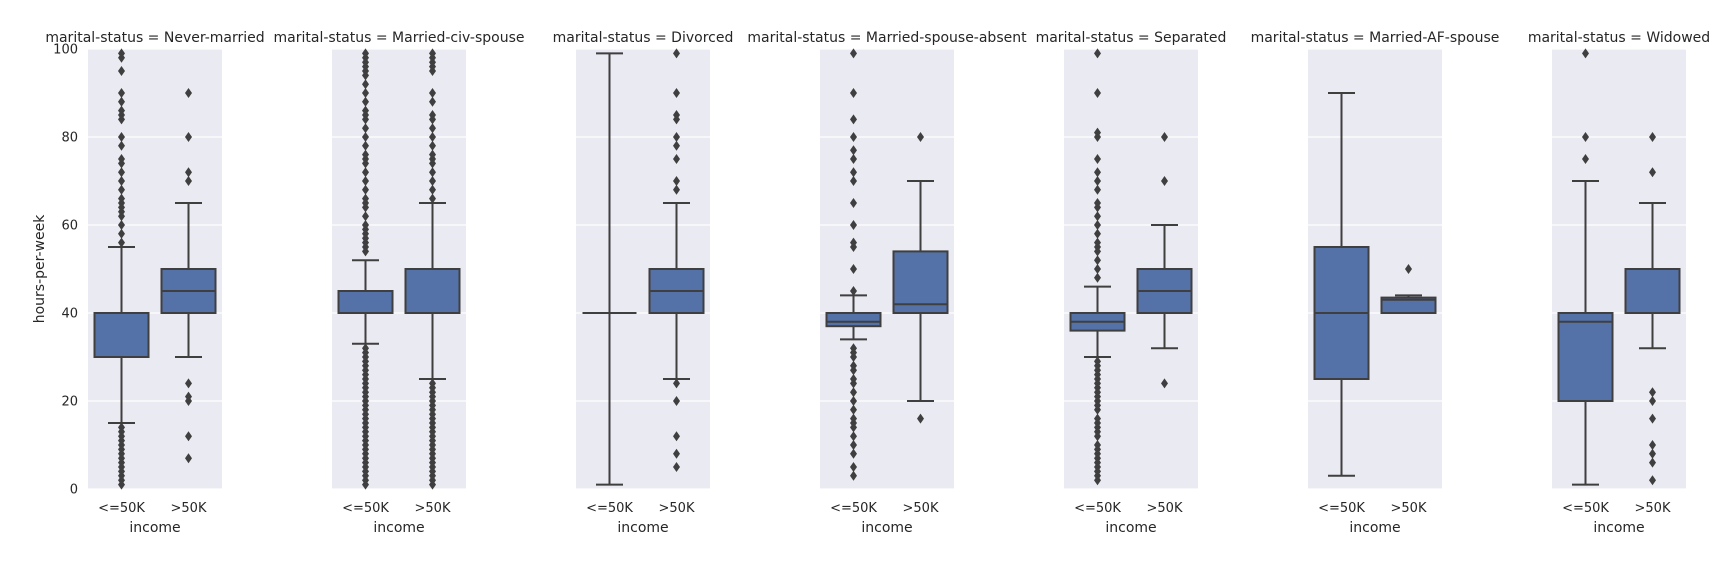  What do you see at coordinates (40, 269) in the screenshot?
I see `y-axis-label: hours-per-week` at bounding box center [40, 269].